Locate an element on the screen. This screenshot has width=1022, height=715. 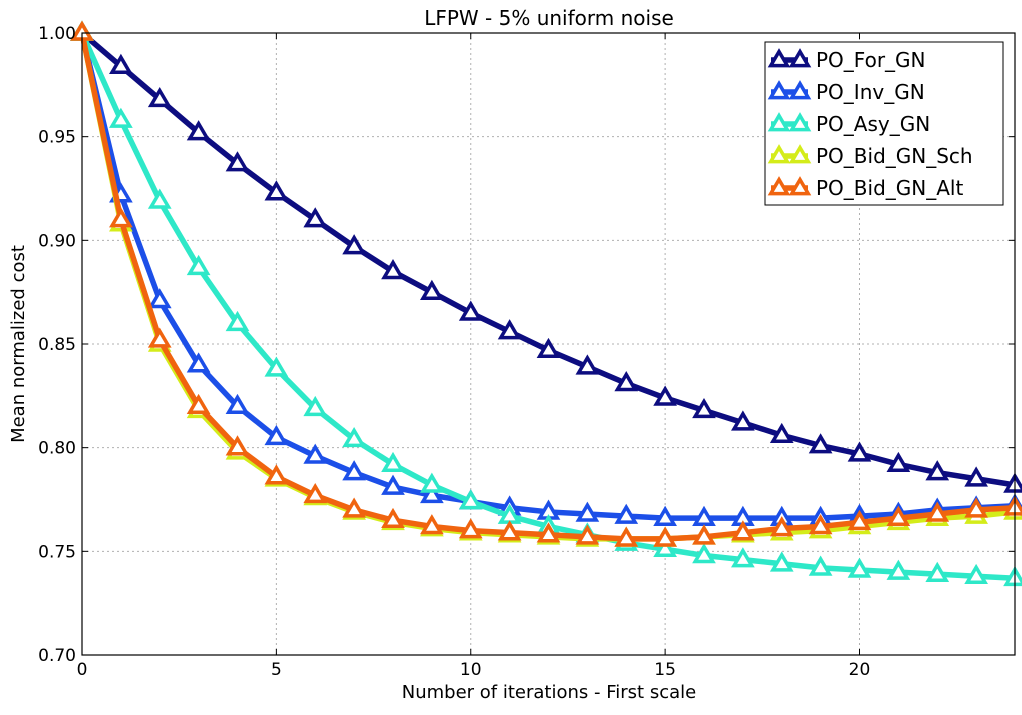
chart-title: LFPW - 5% uniform noise is located at coordinates (549, 18).